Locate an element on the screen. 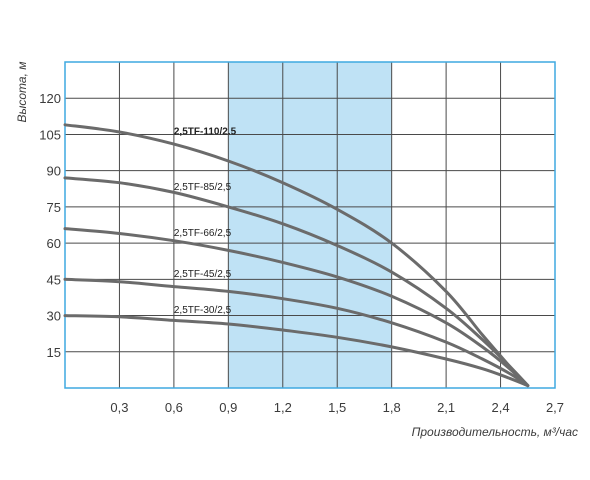 This screenshot has height=480, width=590. series-label-0: 2,5TF-110/2.5 is located at coordinates (205, 131).